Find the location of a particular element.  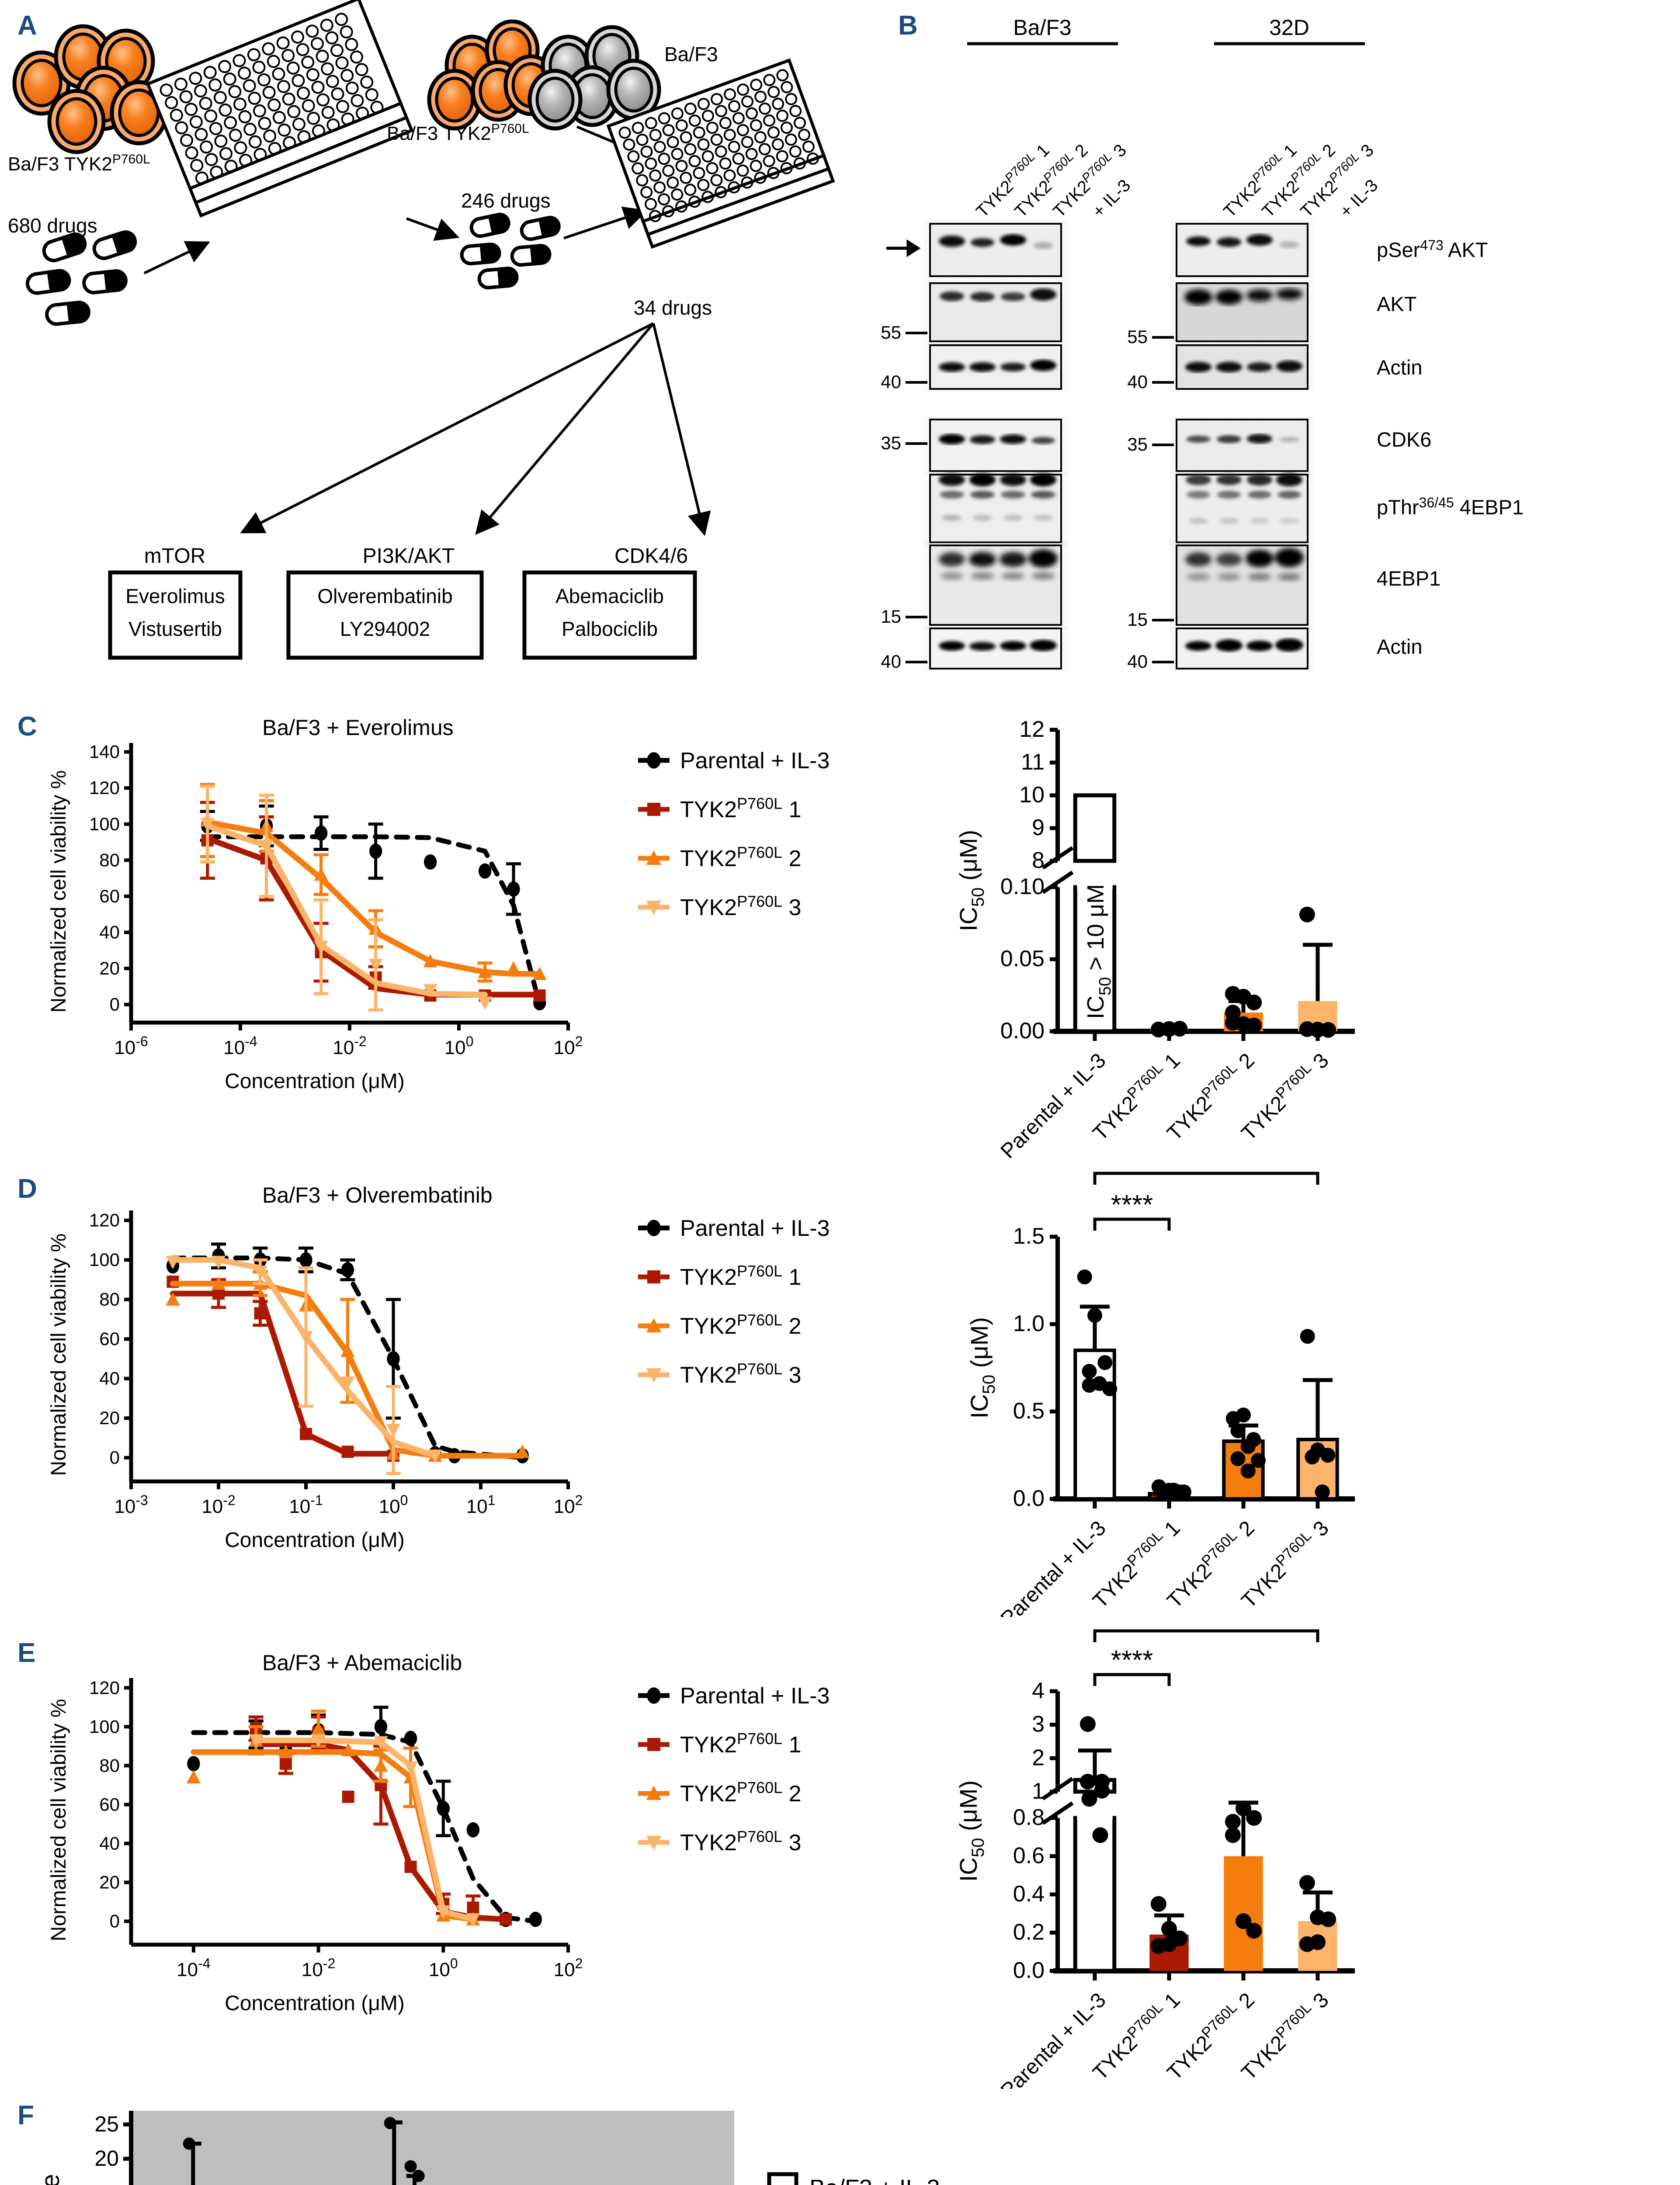

significance-bracket is located at coordinates (1206, 1636).